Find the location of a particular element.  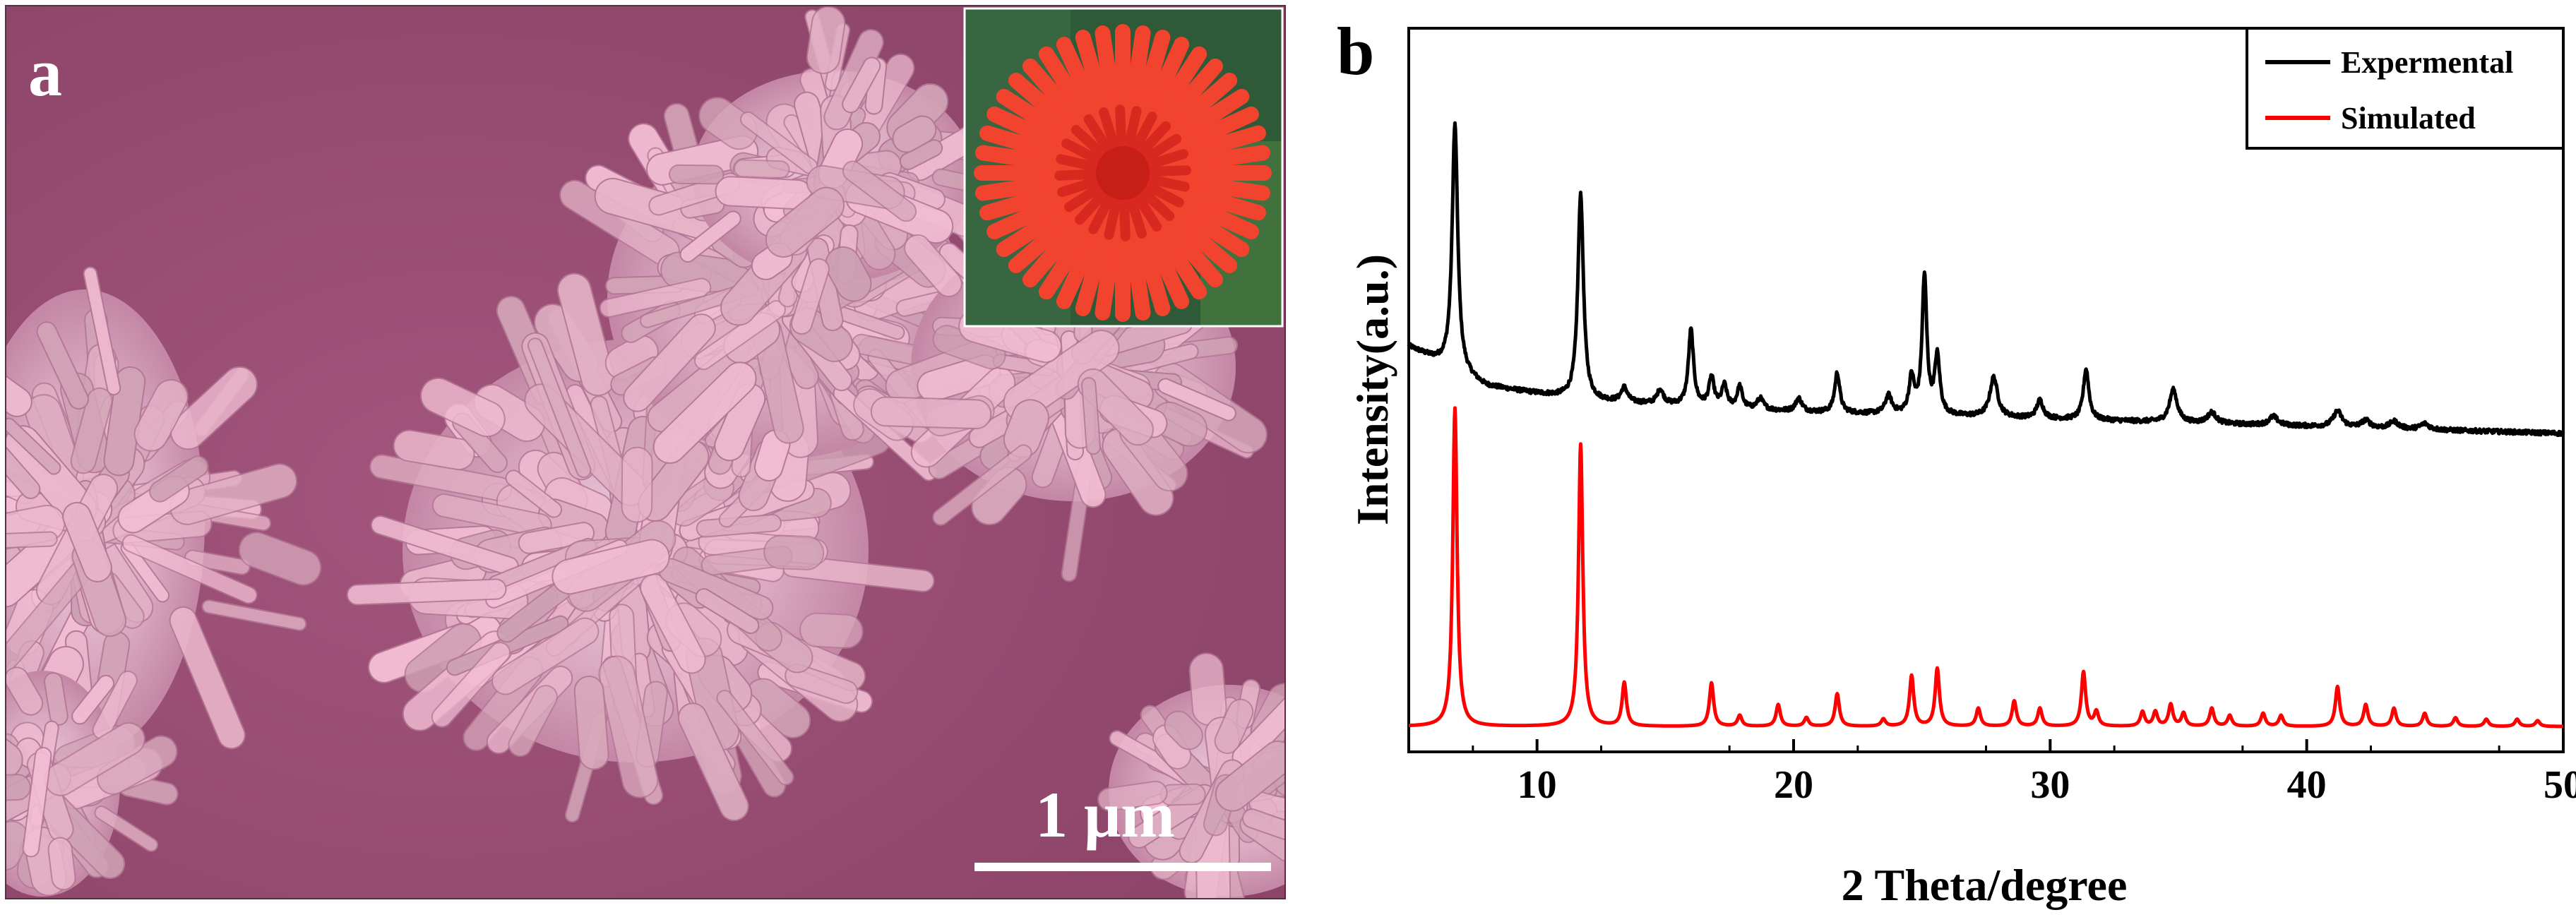

x-tick-label: 30 is located at coordinates (2050, 785).